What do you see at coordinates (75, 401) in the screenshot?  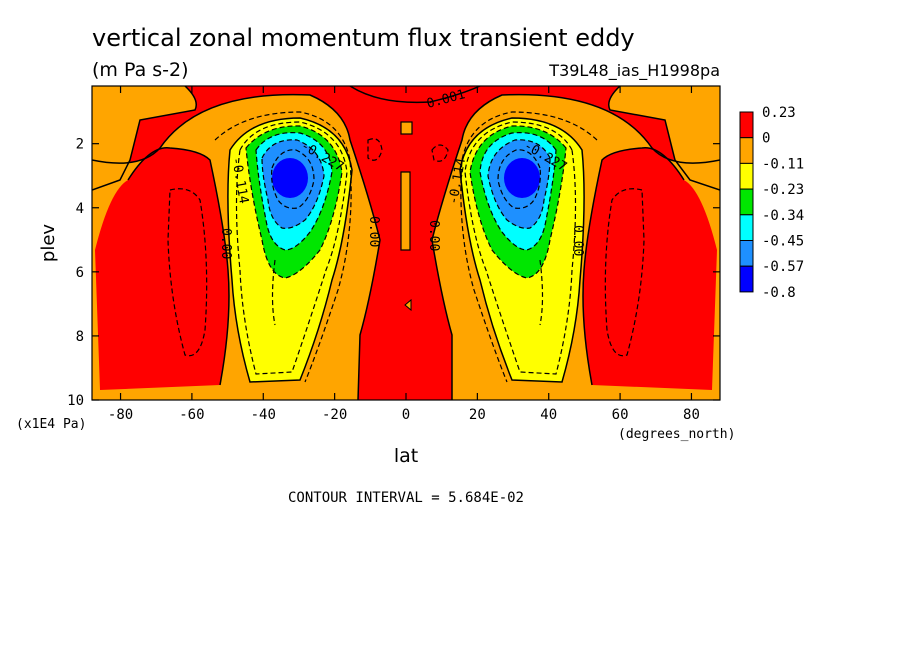 I see `y-tick-label: 10` at bounding box center [75, 401].